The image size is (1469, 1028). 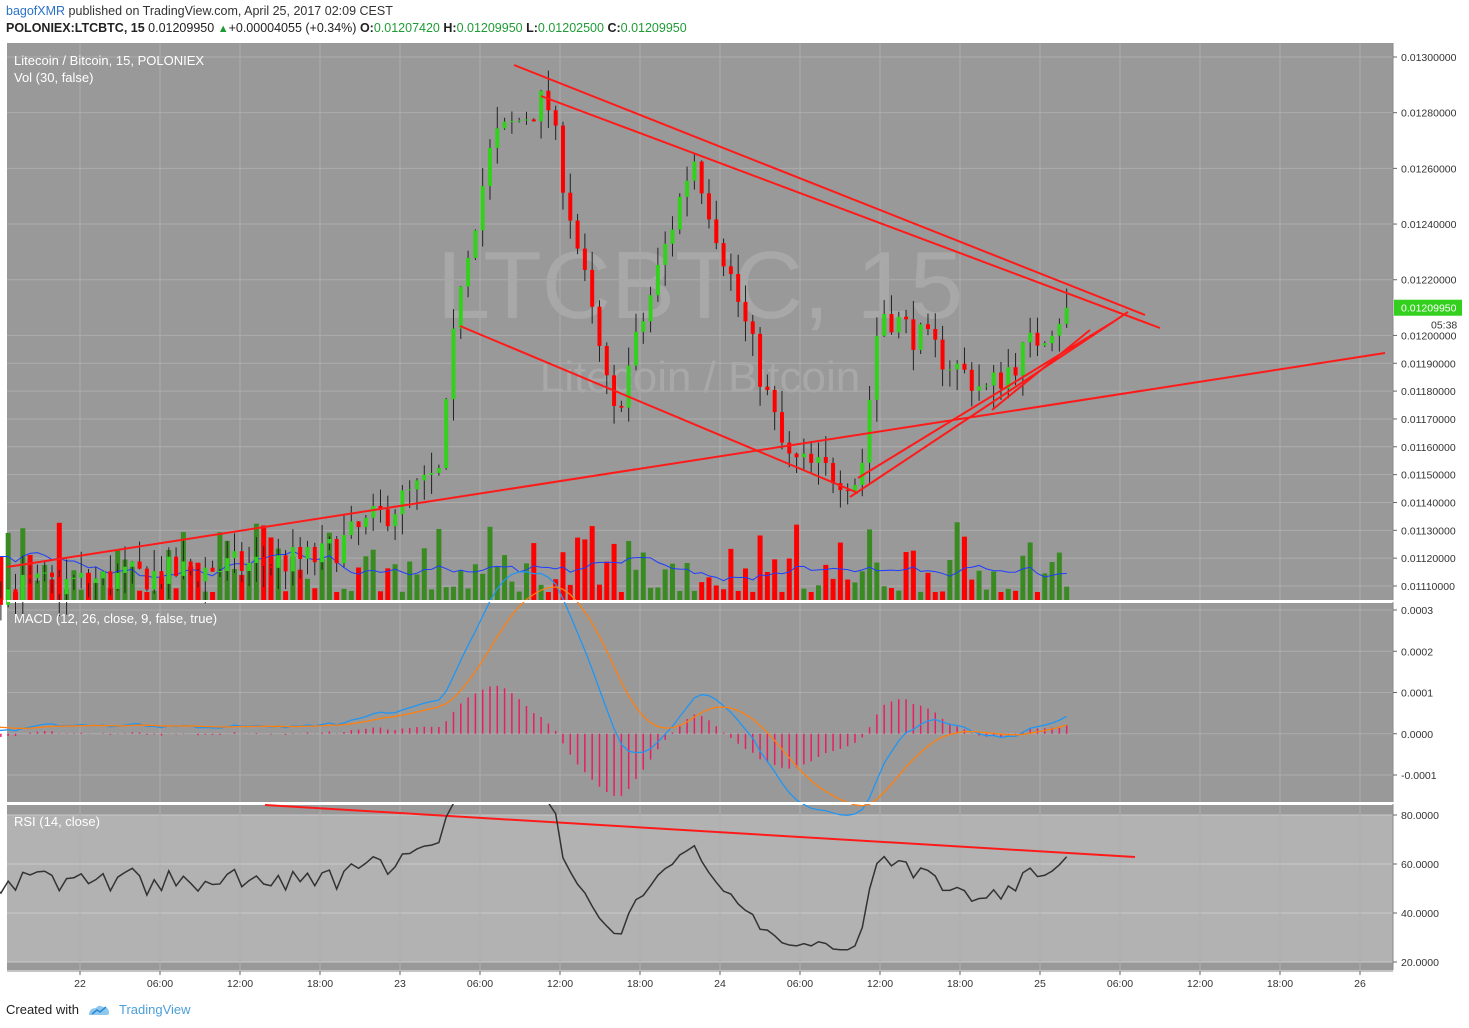 I want to click on close-value: 0.01209950, so click(x=653, y=28).